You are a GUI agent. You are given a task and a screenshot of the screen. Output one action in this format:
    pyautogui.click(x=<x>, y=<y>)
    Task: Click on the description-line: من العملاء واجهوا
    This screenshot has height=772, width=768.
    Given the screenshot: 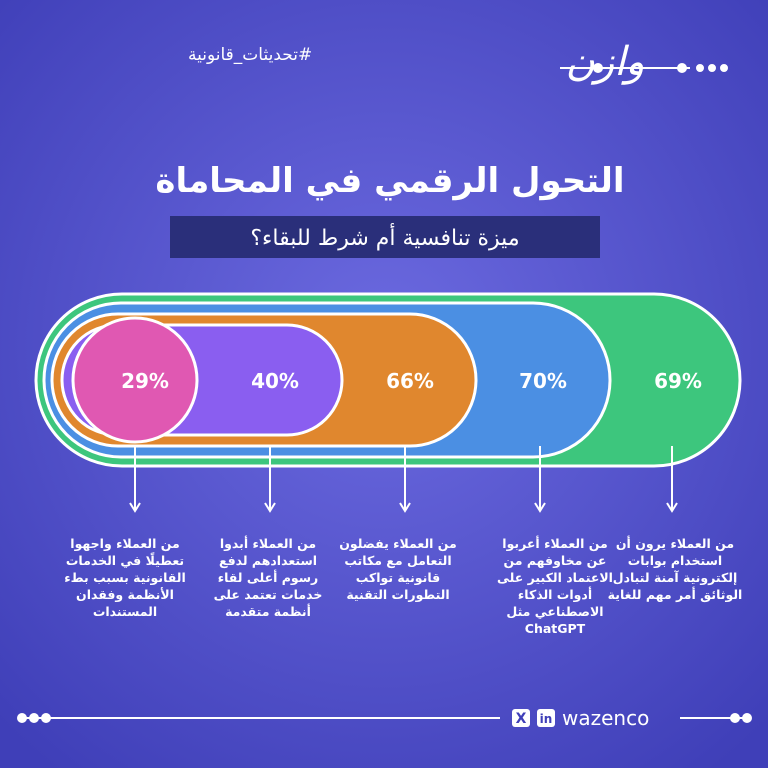 What is the action you would take?
    pyautogui.click(x=124, y=543)
    